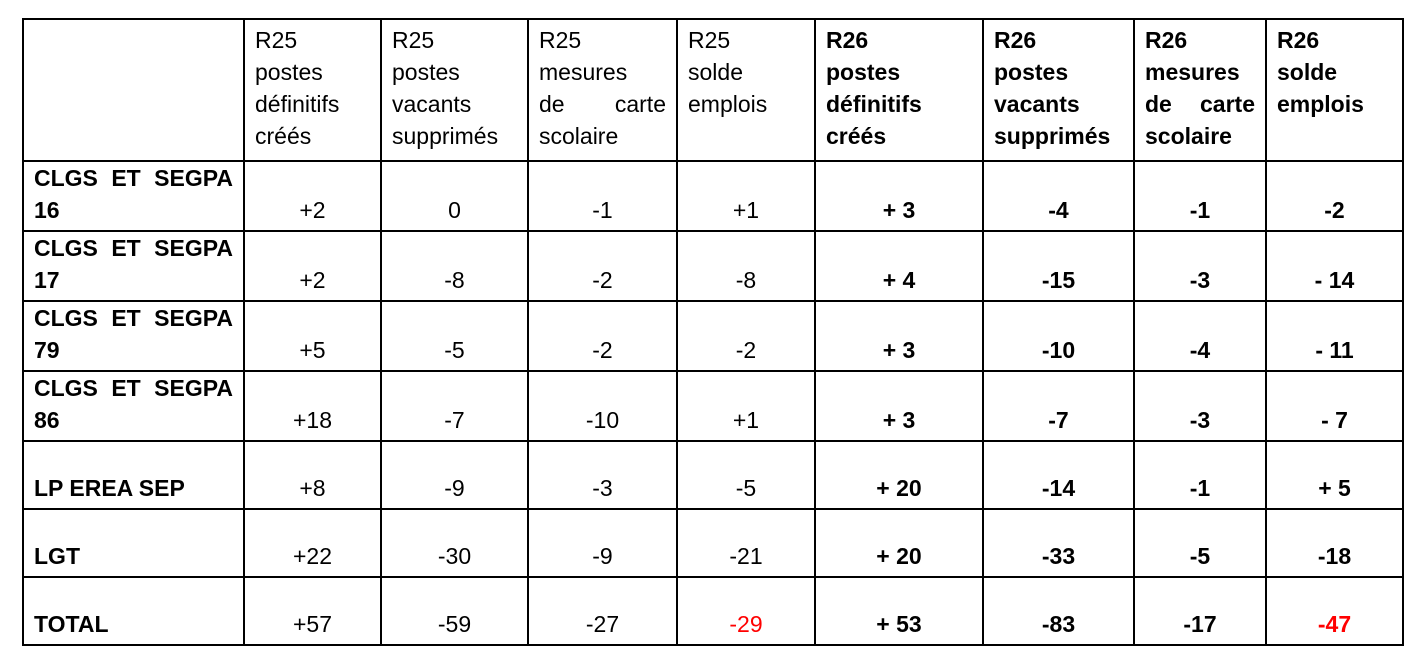 The width and height of the screenshot is (1423, 651). Describe the element at coordinates (1334, 266) in the screenshot. I see `value-cell-clgs-et-segpa-17-r26-solde-emplois: - 14` at that location.